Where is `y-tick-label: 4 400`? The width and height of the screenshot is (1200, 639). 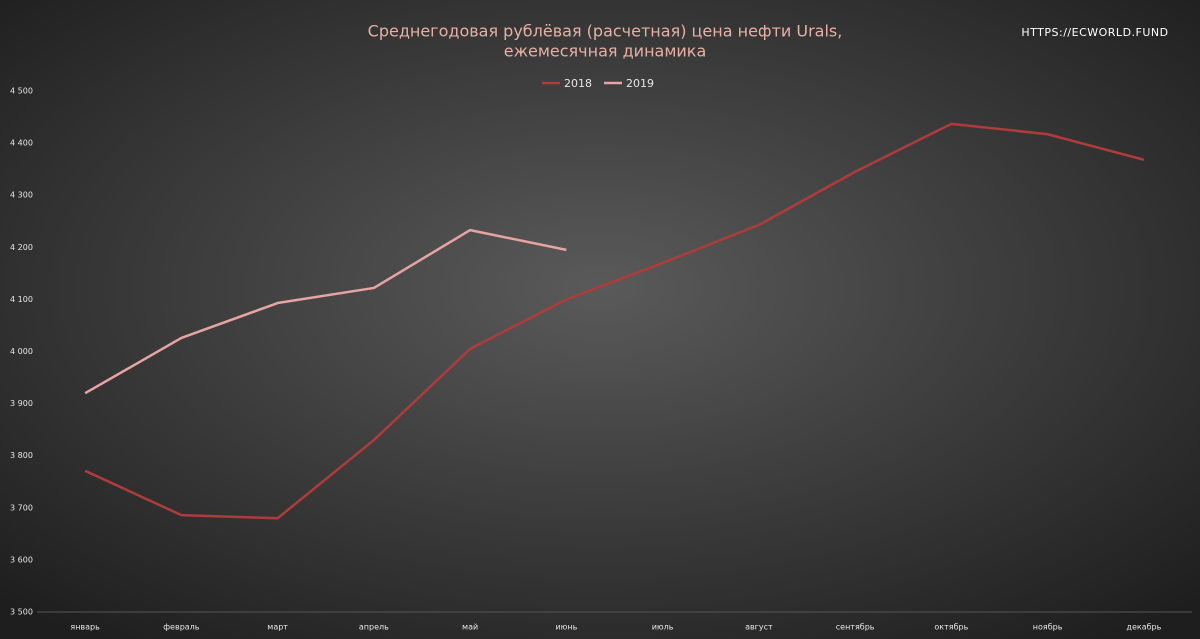 y-tick-label: 4 400 is located at coordinates (21, 143).